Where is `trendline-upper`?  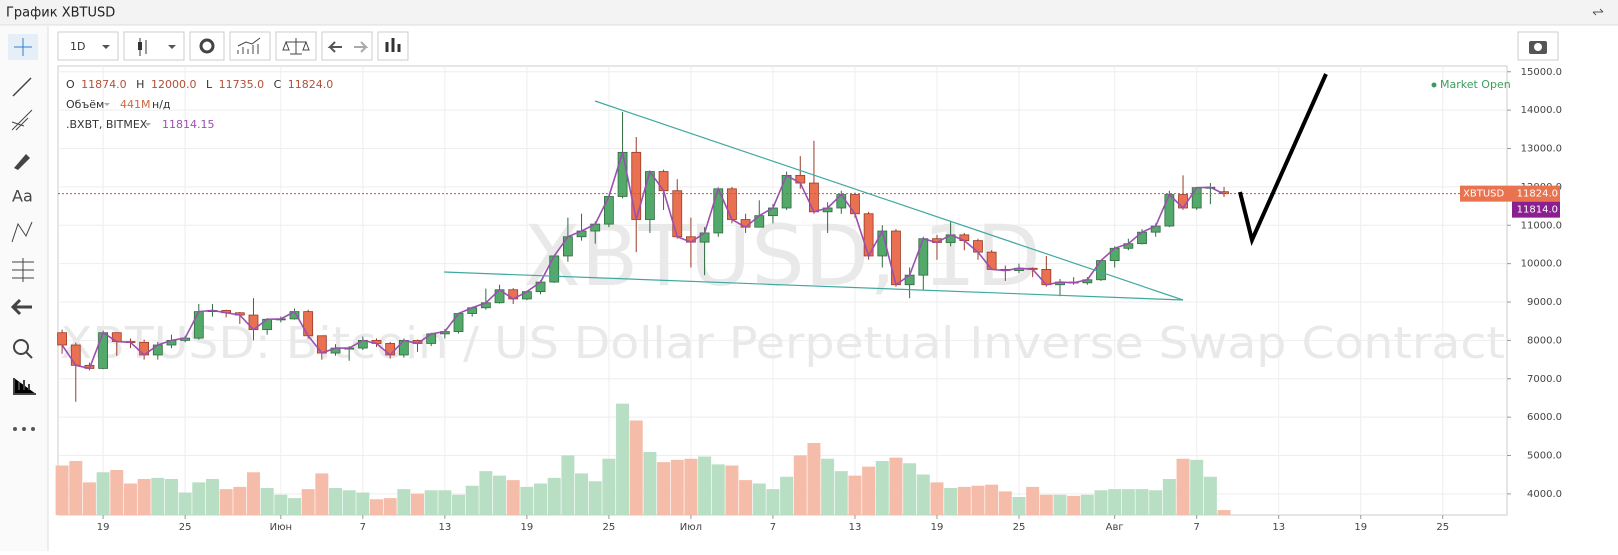
trendline-upper is located at coordinates (889, 200).